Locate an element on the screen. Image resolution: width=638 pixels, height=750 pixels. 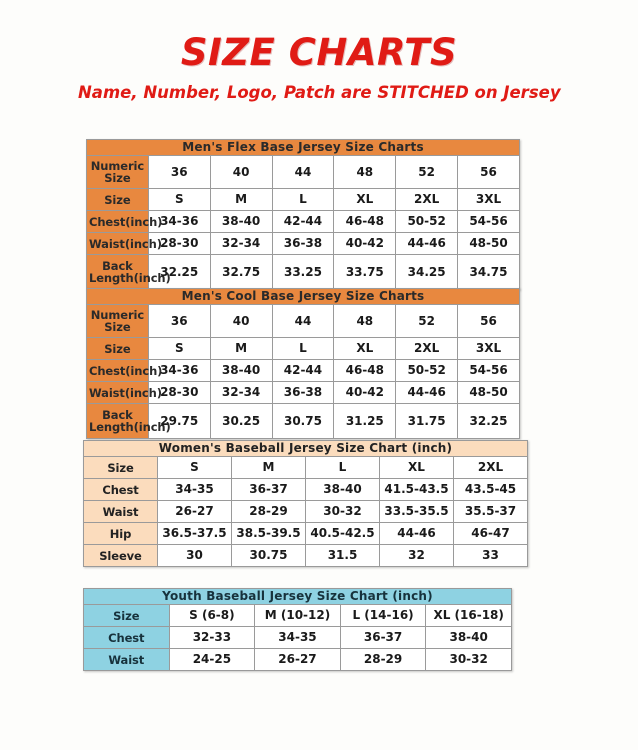
table-cell: 40-42 is located at coordinates (365, 244).